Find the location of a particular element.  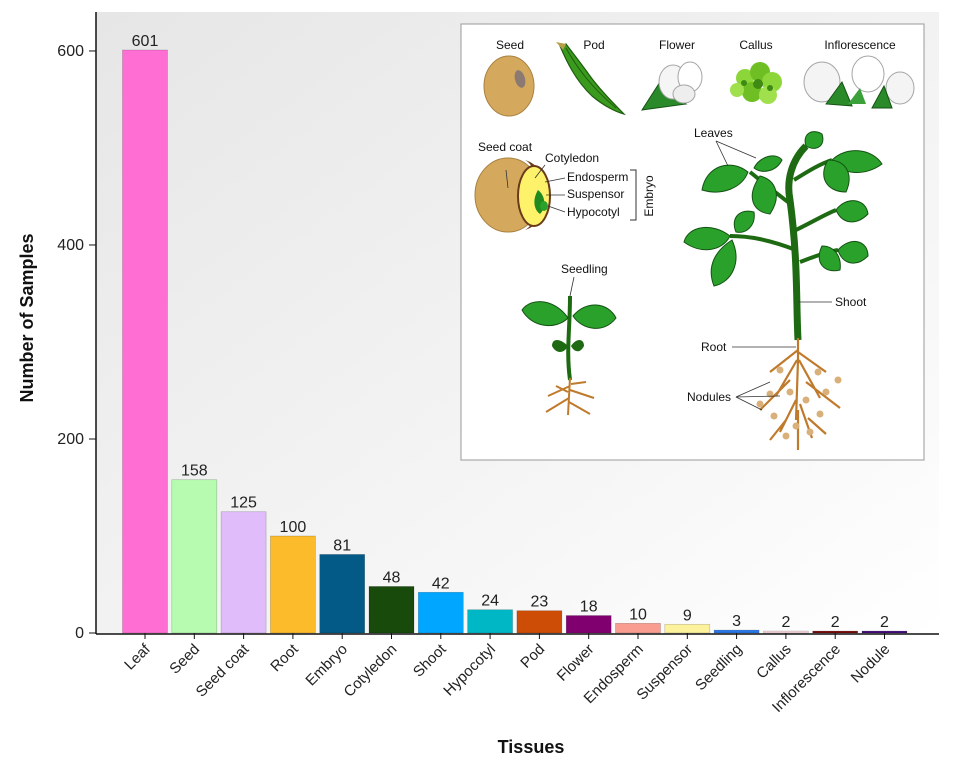

value-label: 81 is located at coordinates (342, 545).